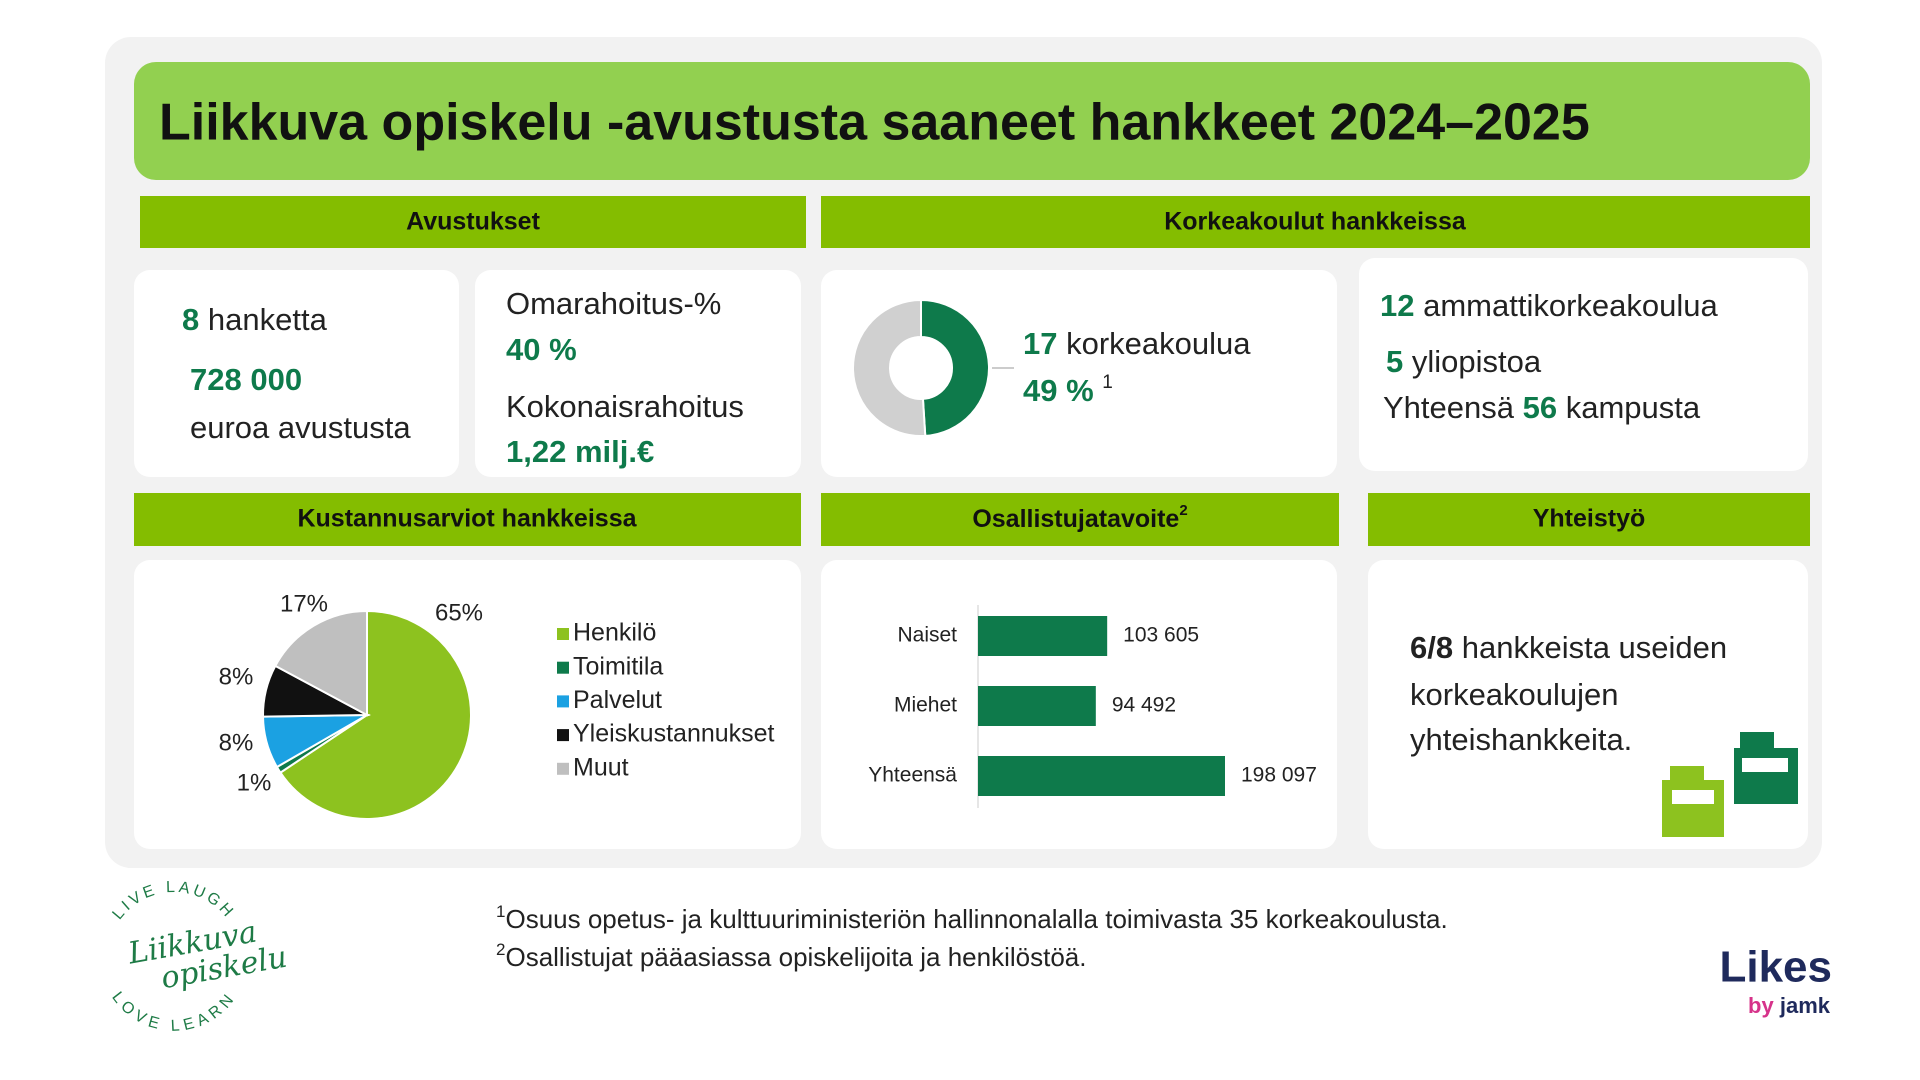  I want to click on section-title: Avustukset, so click(473, 222).